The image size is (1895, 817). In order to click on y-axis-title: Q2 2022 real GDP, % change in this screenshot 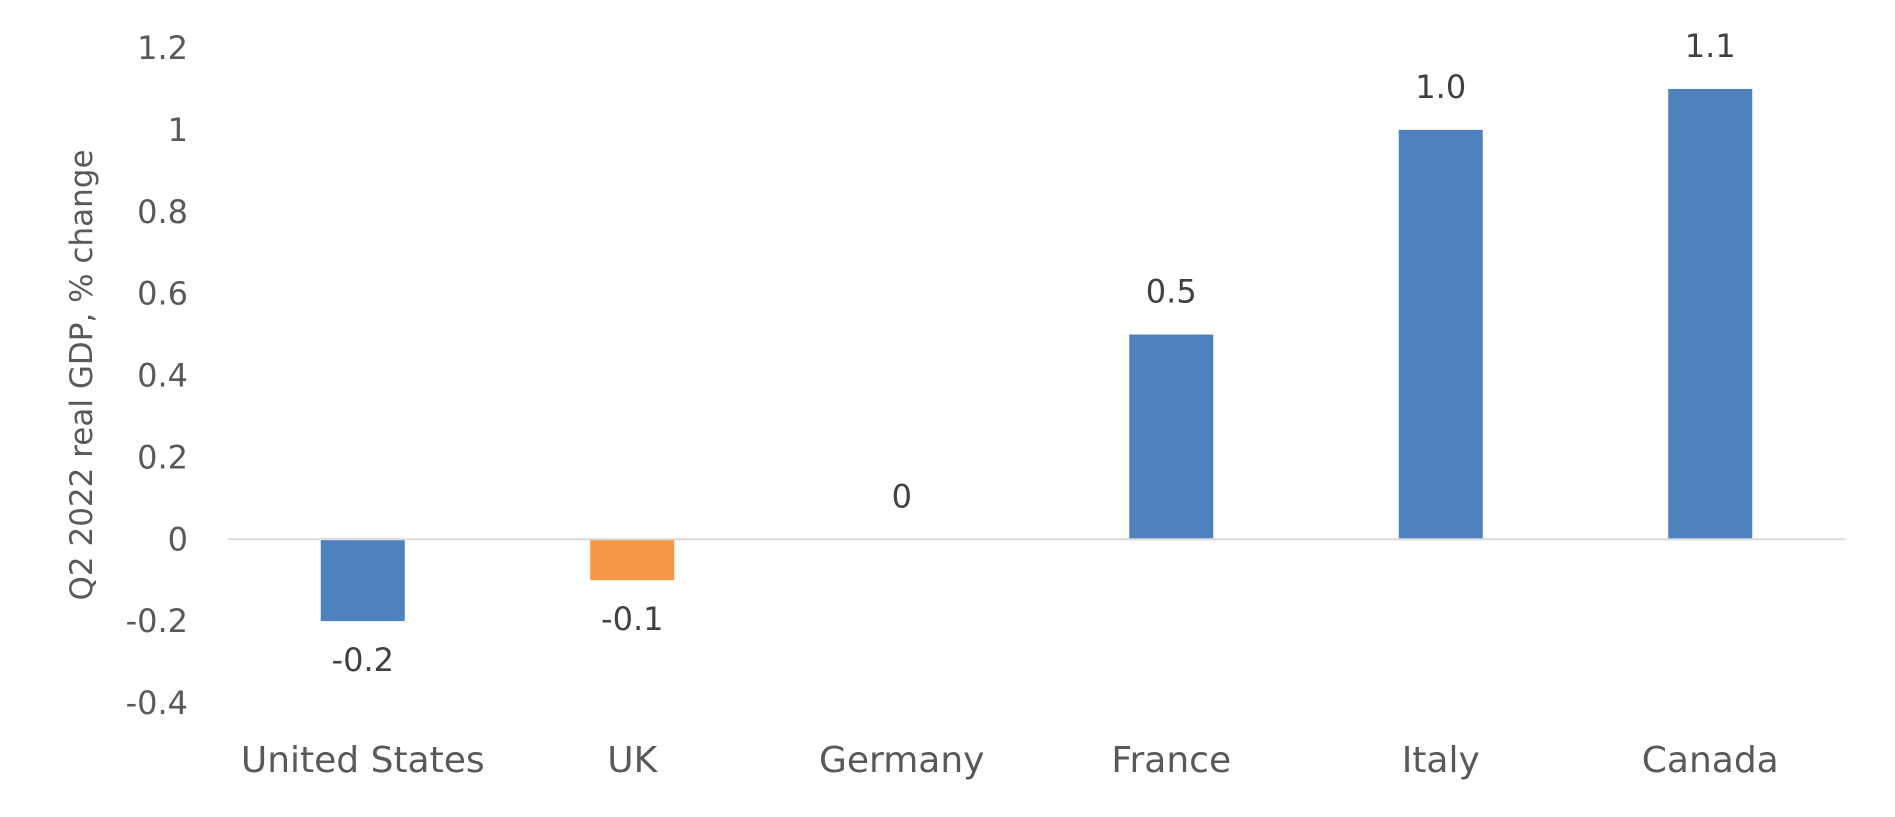, I will do `click(82, 374)`.